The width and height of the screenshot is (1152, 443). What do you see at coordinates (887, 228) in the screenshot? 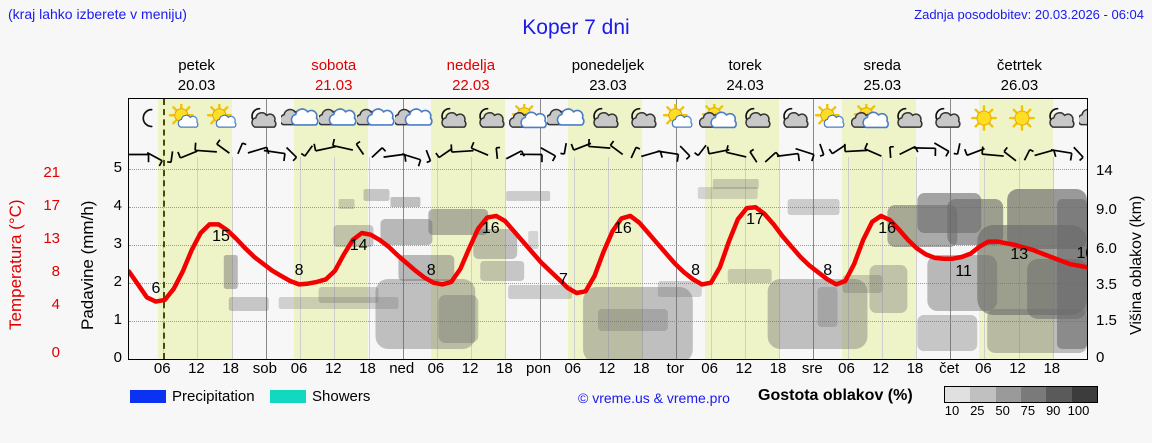
I see `temperature-label: 16` at bounding box center [887, 228].